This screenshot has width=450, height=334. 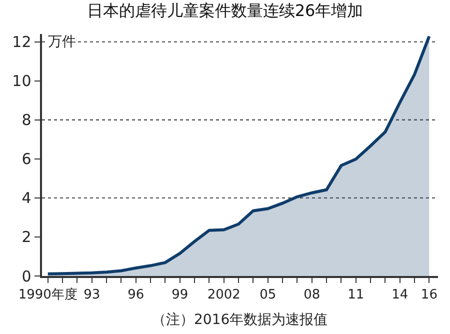 What do you see at coordinates (48, 294) in the screenshot?
I see `x-tick-label: 1990年度` at bounding box center [48, 294].